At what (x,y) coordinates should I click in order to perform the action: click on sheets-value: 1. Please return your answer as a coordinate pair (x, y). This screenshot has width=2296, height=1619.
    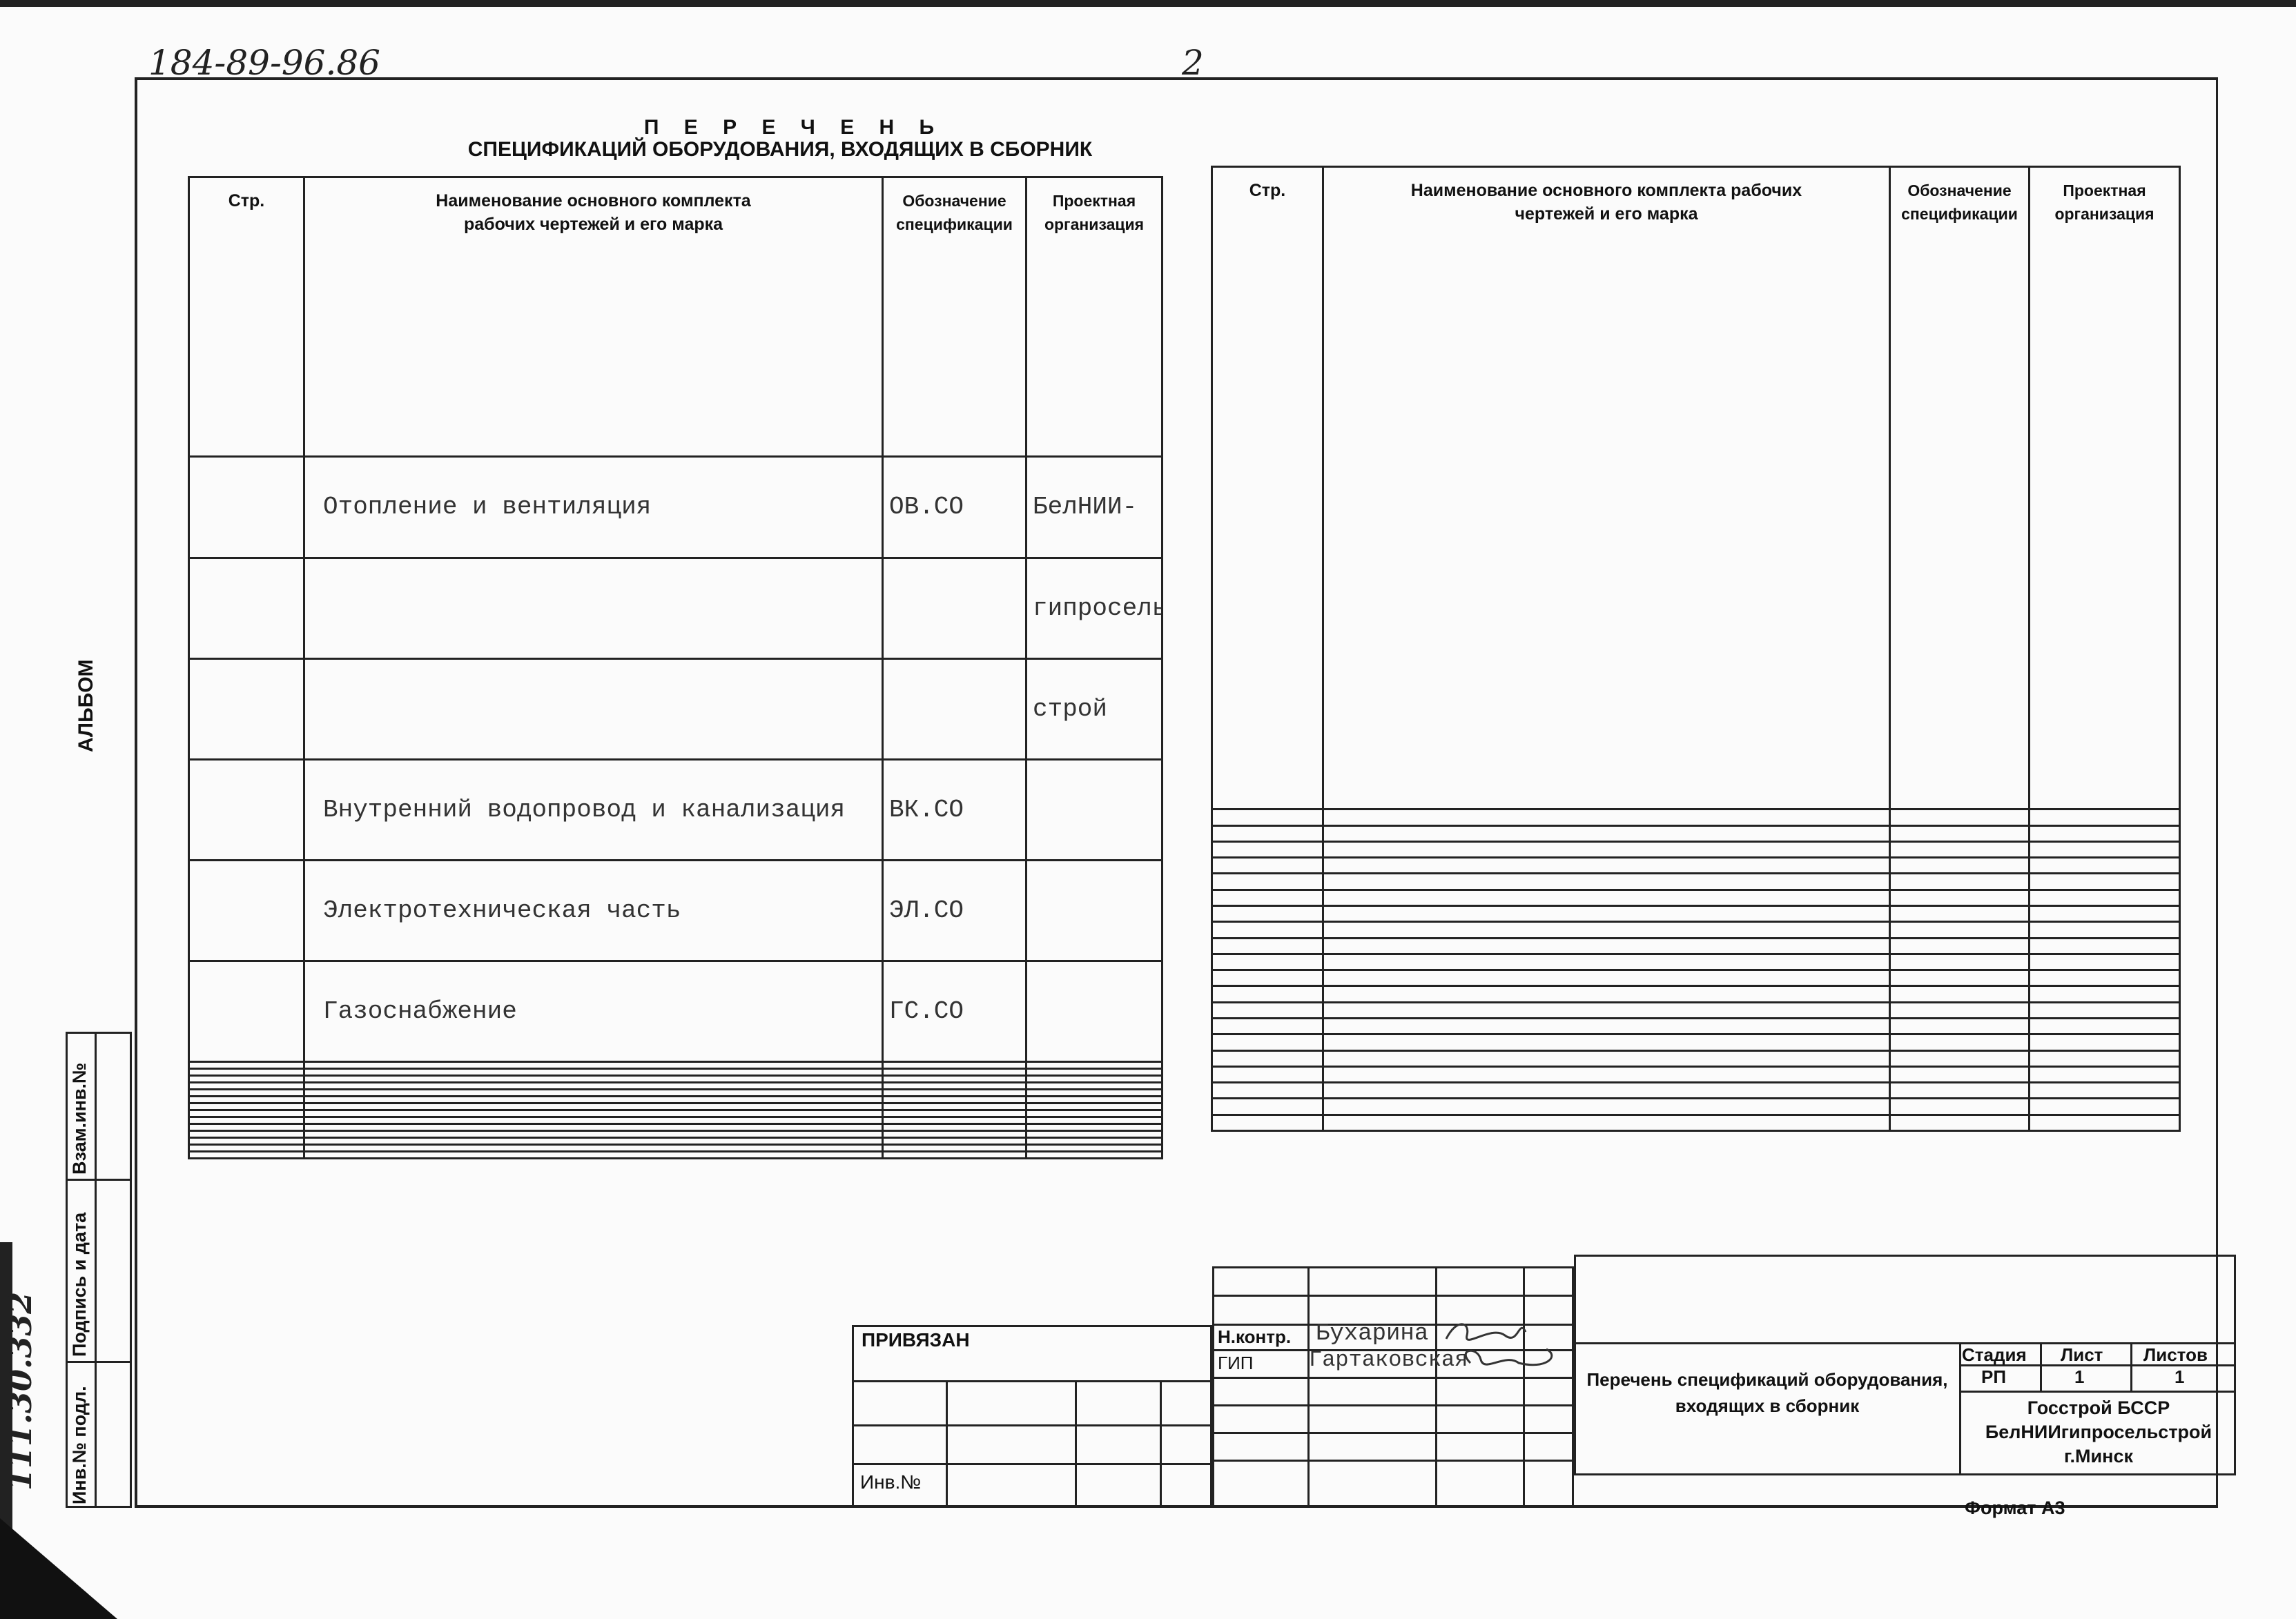
    Looking at the image, I should click on (2180, 1376).